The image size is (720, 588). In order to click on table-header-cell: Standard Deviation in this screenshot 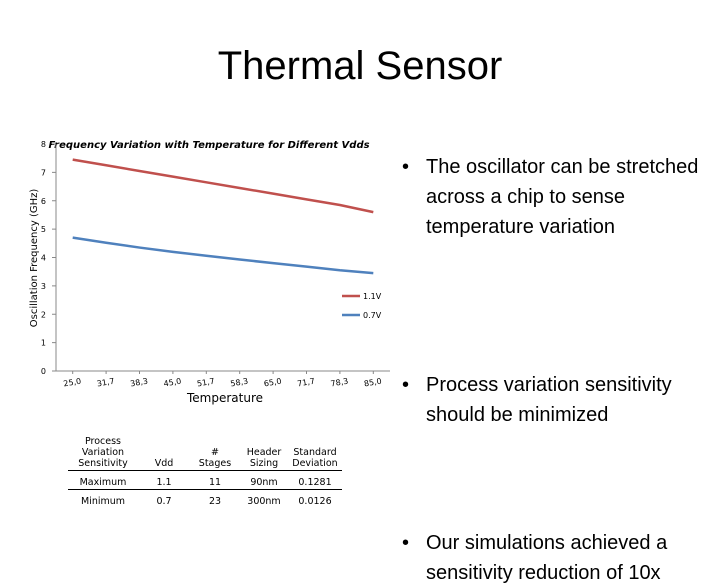, I will do `click(315, 447)`.